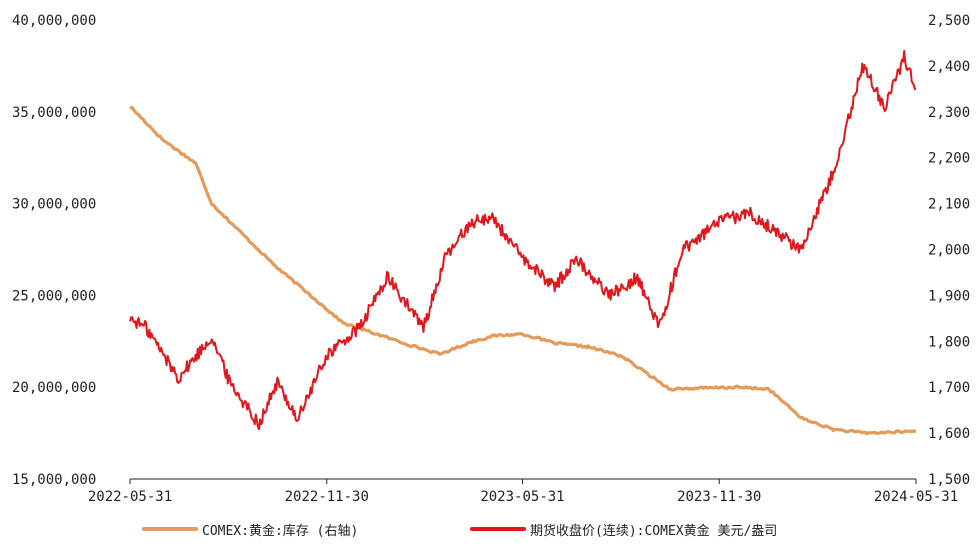  I want to click on legend-swatch-inventory, so click(170, 529).